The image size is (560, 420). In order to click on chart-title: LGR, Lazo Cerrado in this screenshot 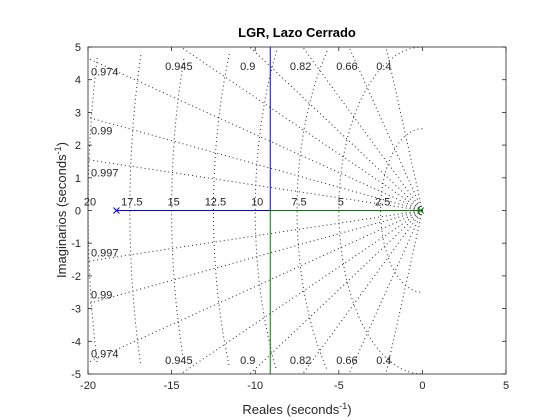, I will do `click(297, 32)`.